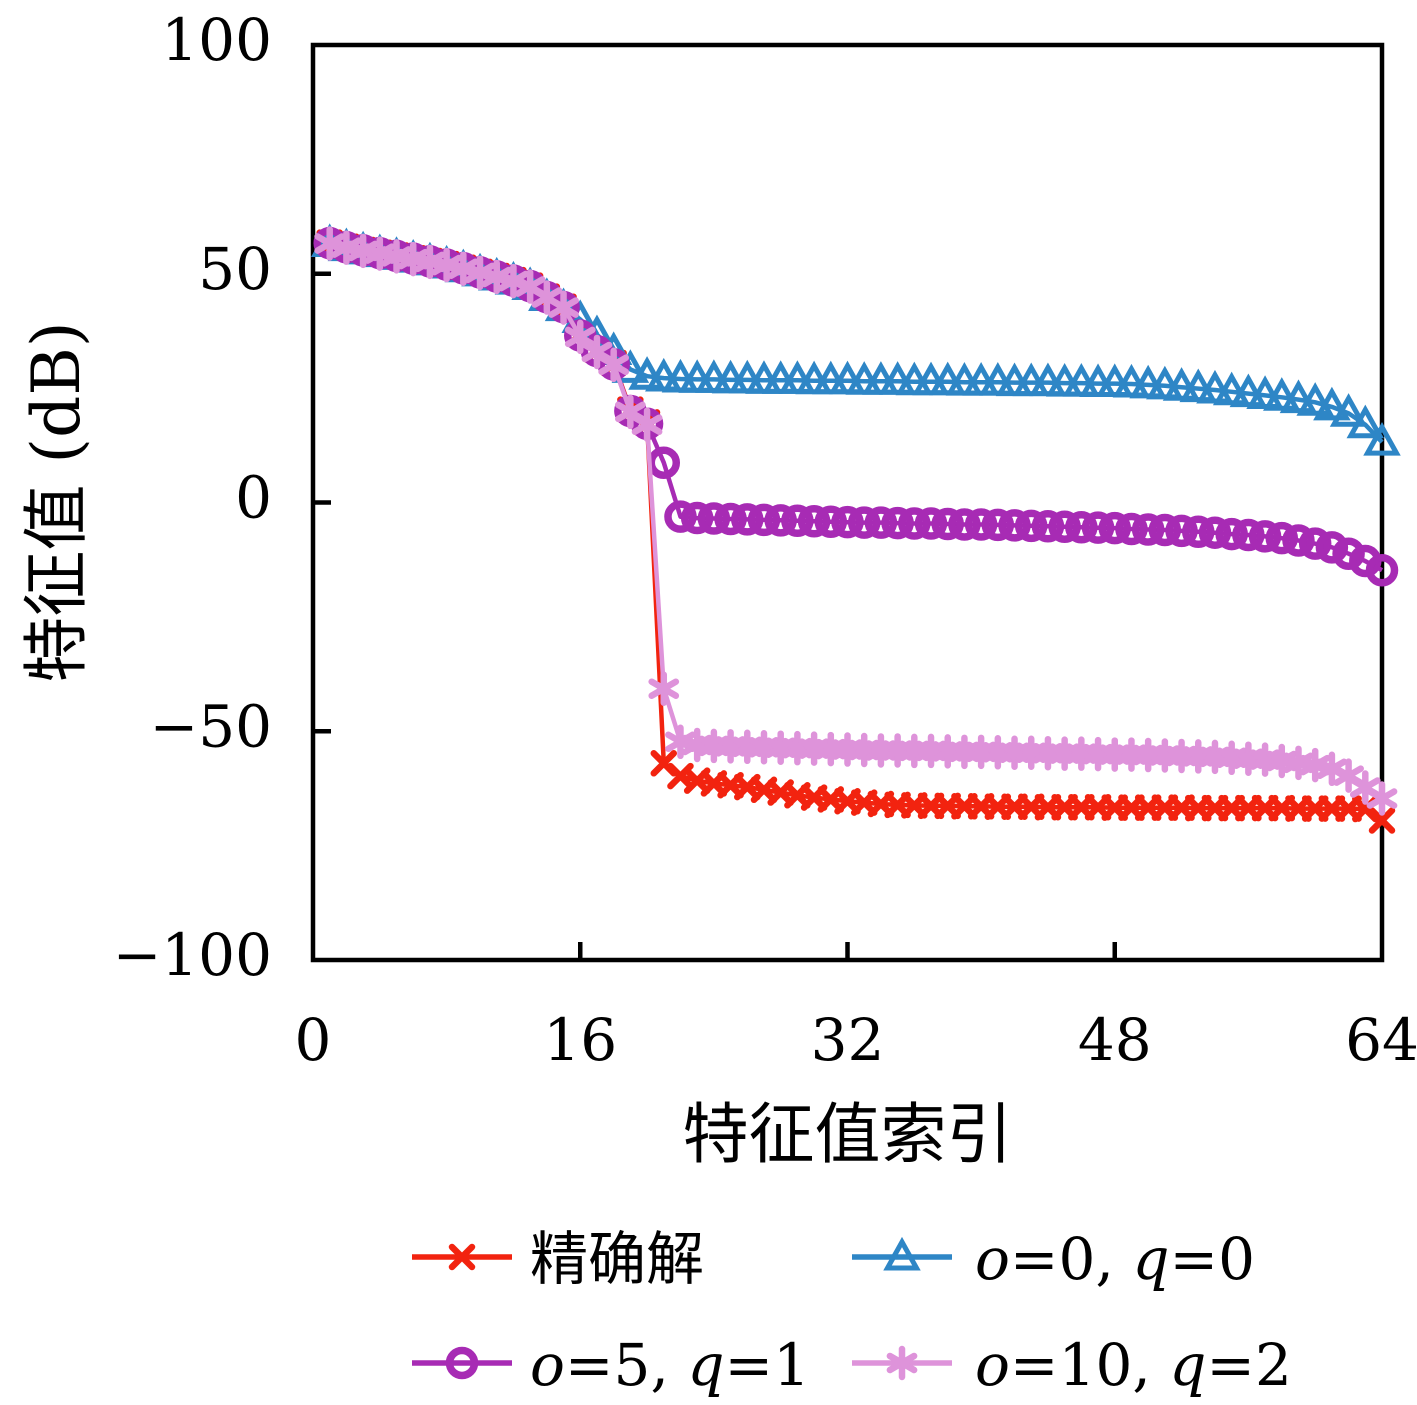  Describe the element at coordinates (235, 269) in the screenshot. I see `y-tick-label: 50` at that location.